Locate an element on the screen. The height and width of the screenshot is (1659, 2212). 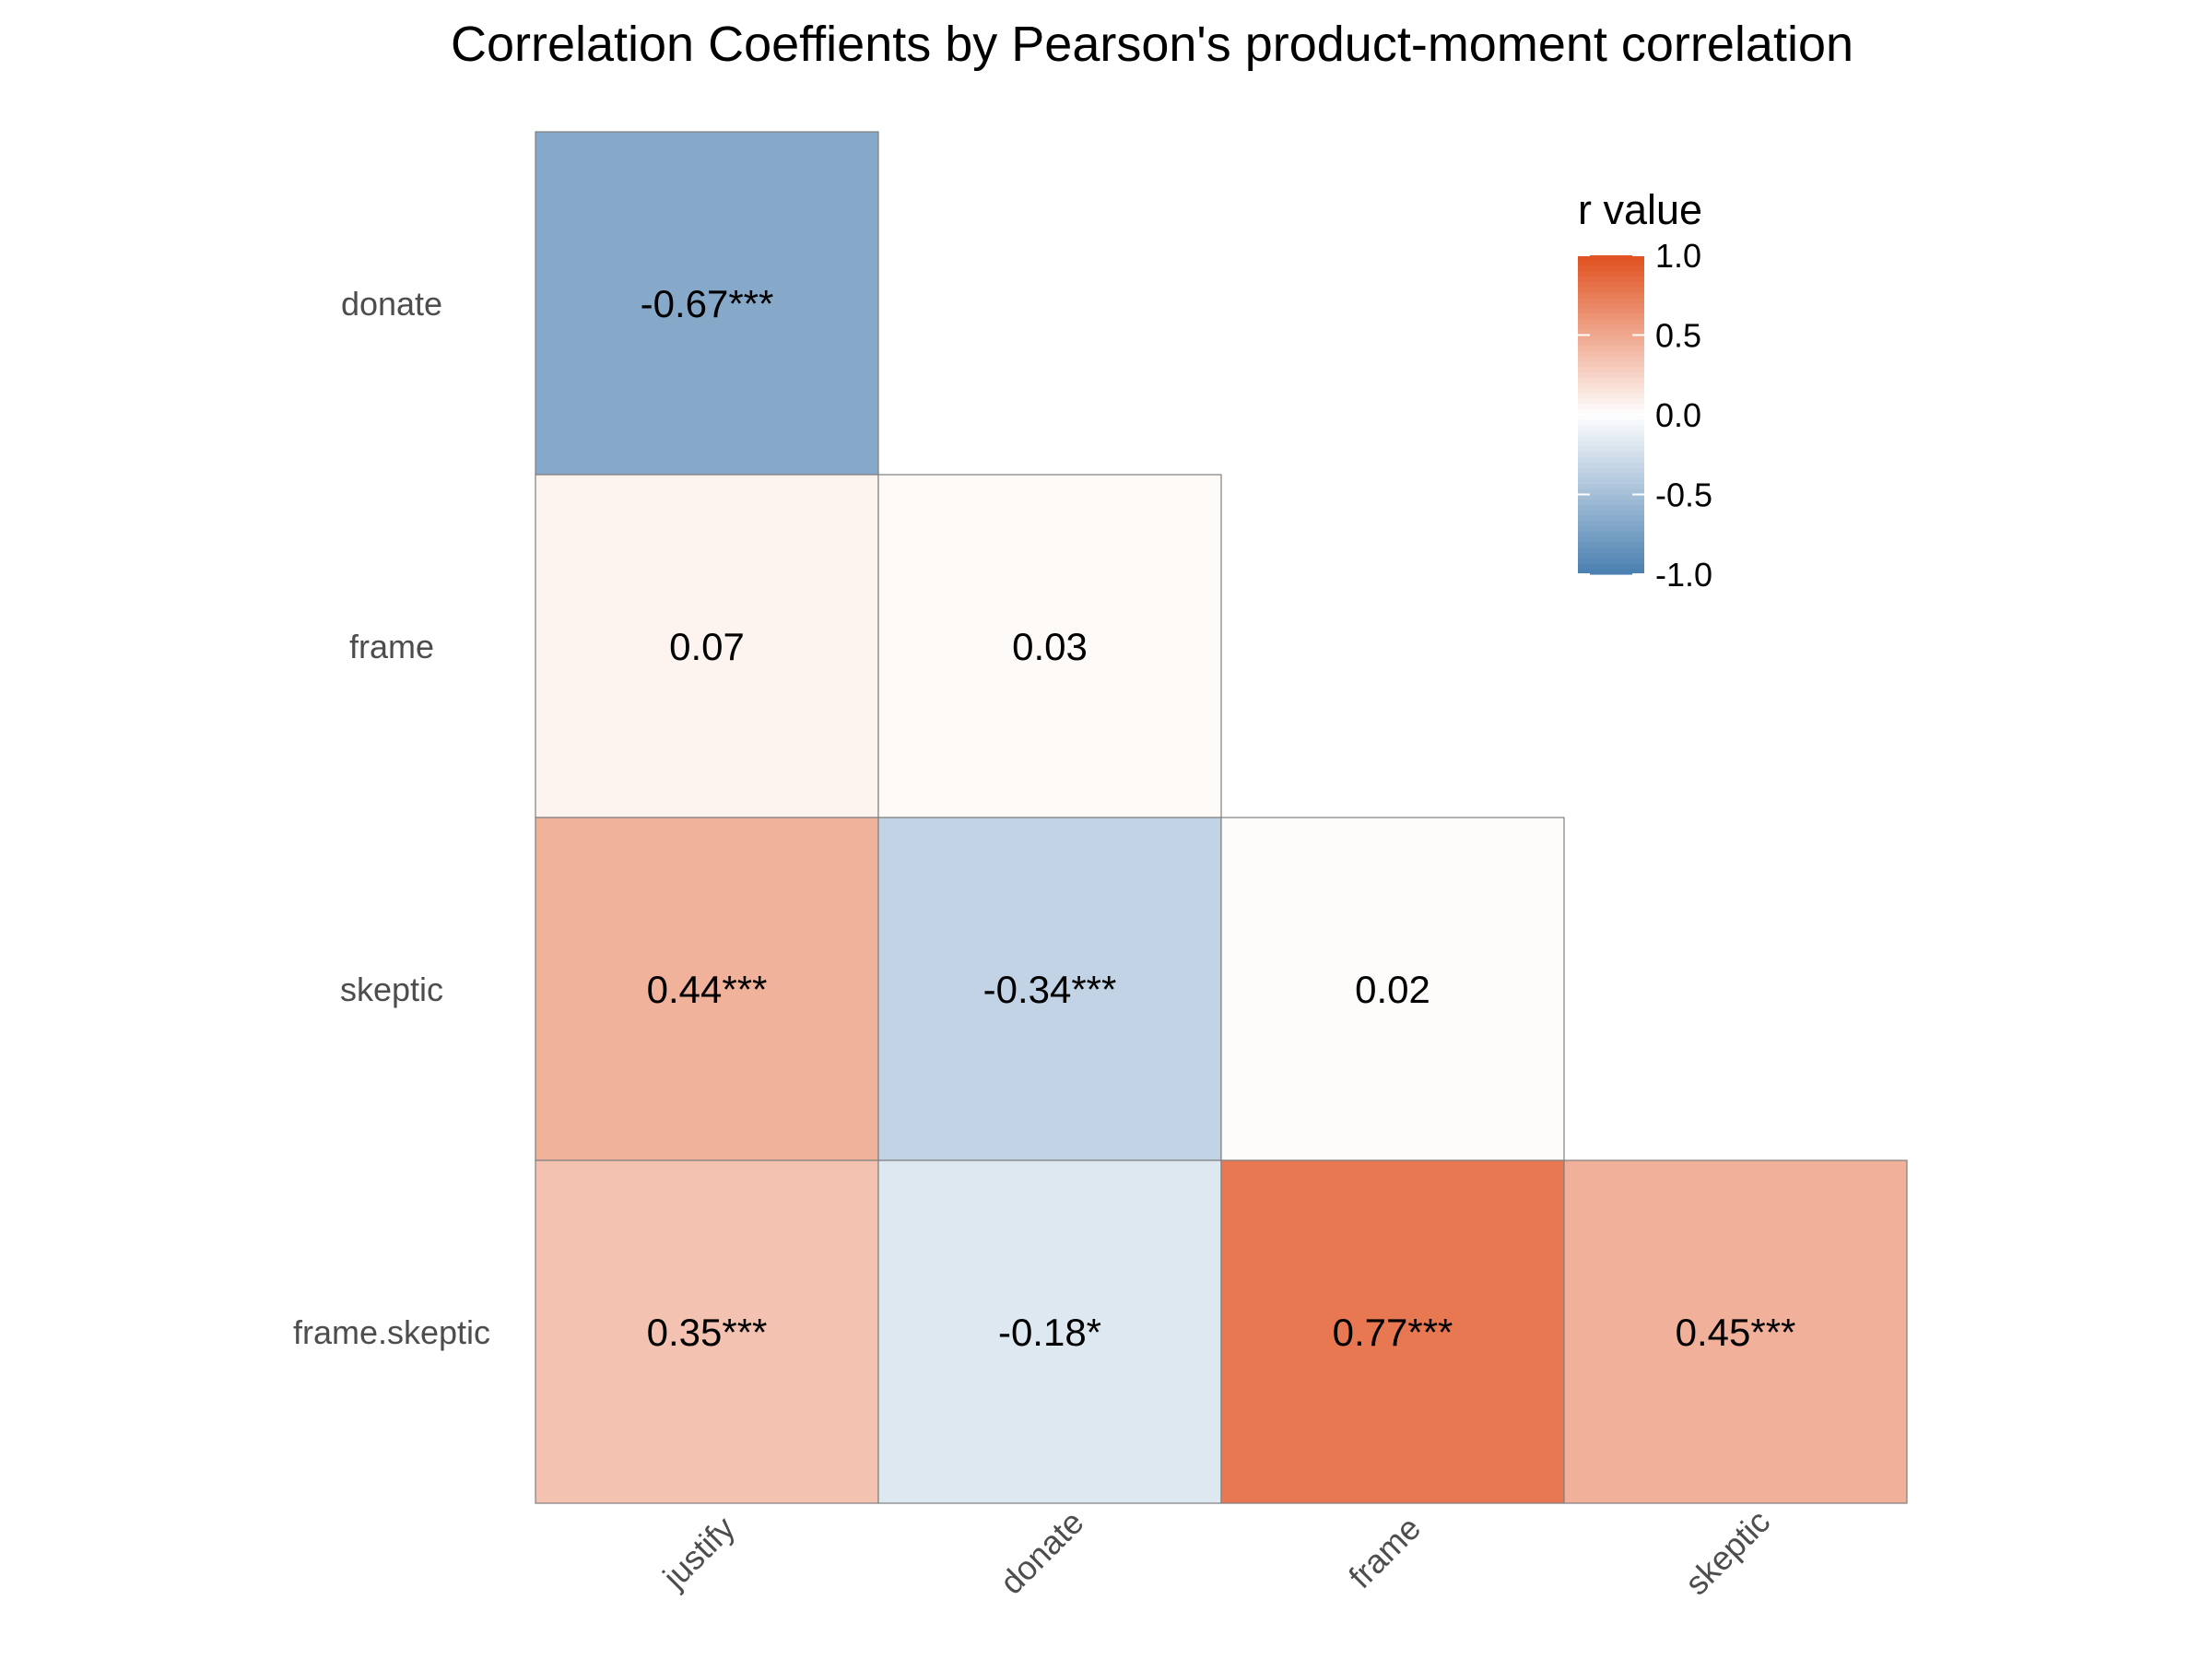
x-axis-label: donate is located at coordinates (1042, 1552).